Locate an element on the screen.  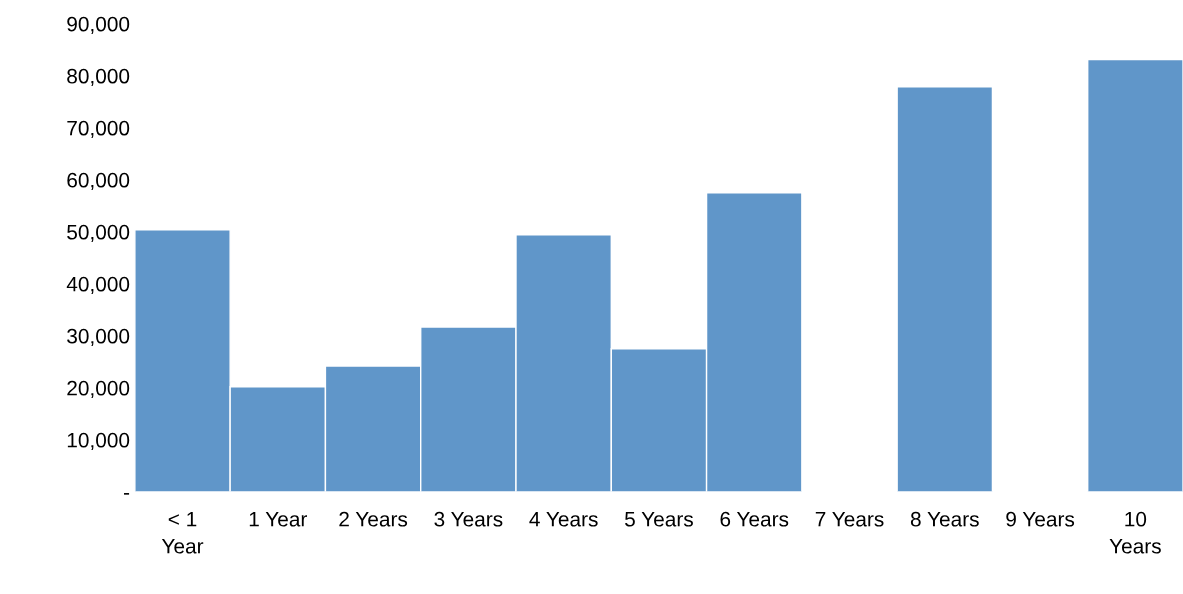
x-tick-label: 3 Years is located at coordinates (468, 519).